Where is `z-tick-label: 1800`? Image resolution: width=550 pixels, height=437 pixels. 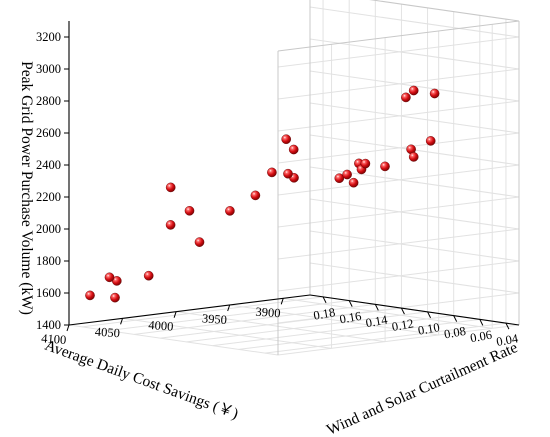
z-tick-label: 1800 is located at coordinates (48, 261).